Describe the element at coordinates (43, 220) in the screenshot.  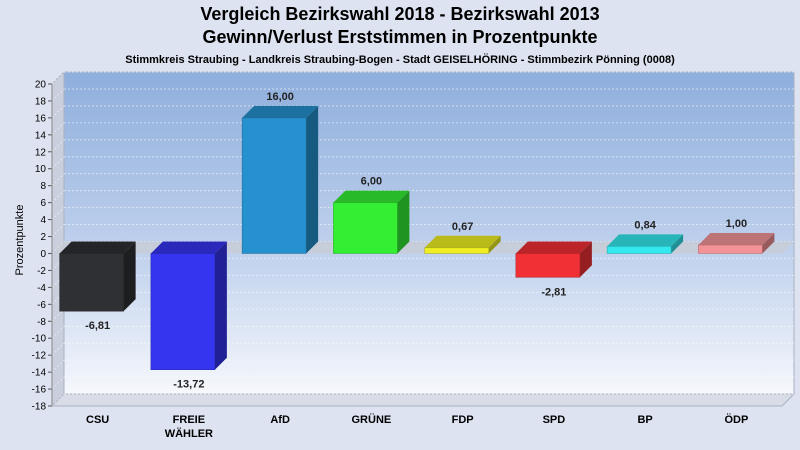
I see `y-tick-label: 4` at that location.